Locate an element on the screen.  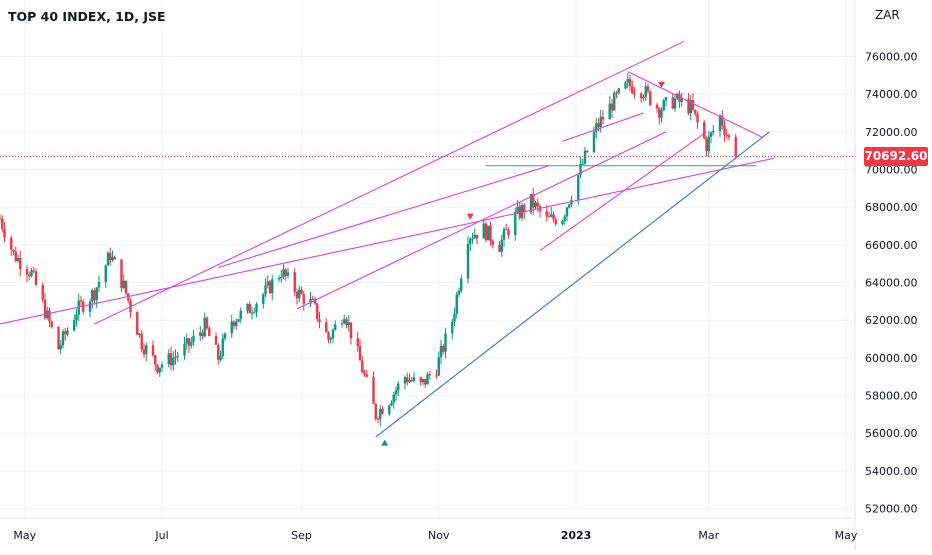
trend-line-lower-trend is located at coordinates (481, 220).